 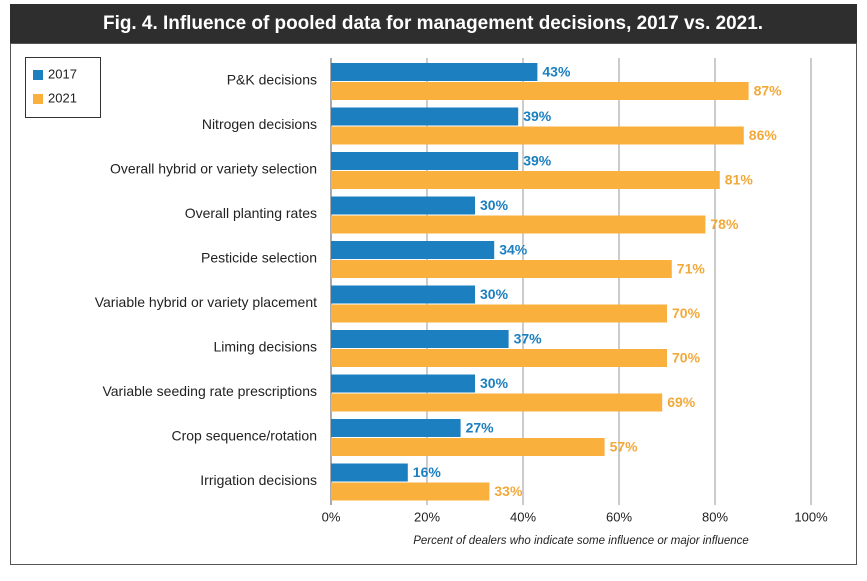 What do you see at coordinates (251, 213) in the screenshot?
I see `y-tick-label: Overall planting rates` at bounding box center [251, 213].